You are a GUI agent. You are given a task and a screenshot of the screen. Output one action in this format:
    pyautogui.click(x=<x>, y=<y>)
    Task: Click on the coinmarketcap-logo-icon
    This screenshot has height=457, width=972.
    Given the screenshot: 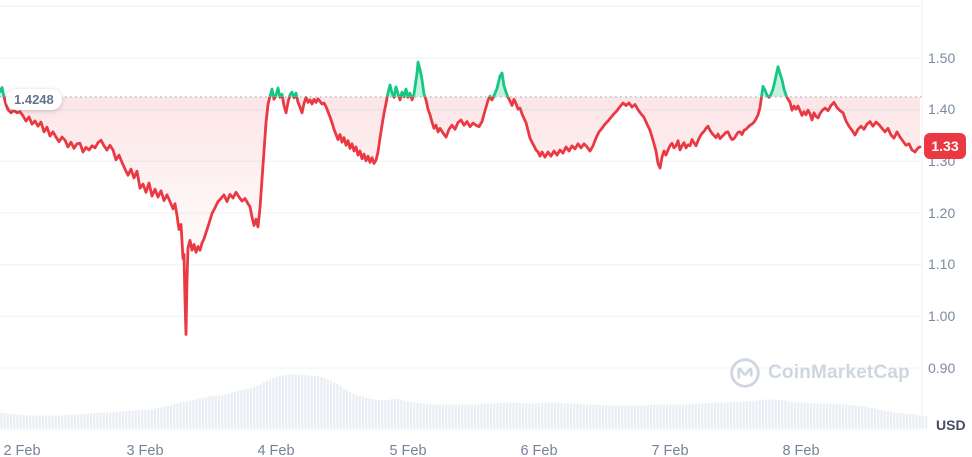 What is the action you would take?
    pyautogui.click(x=745, y=373)
    